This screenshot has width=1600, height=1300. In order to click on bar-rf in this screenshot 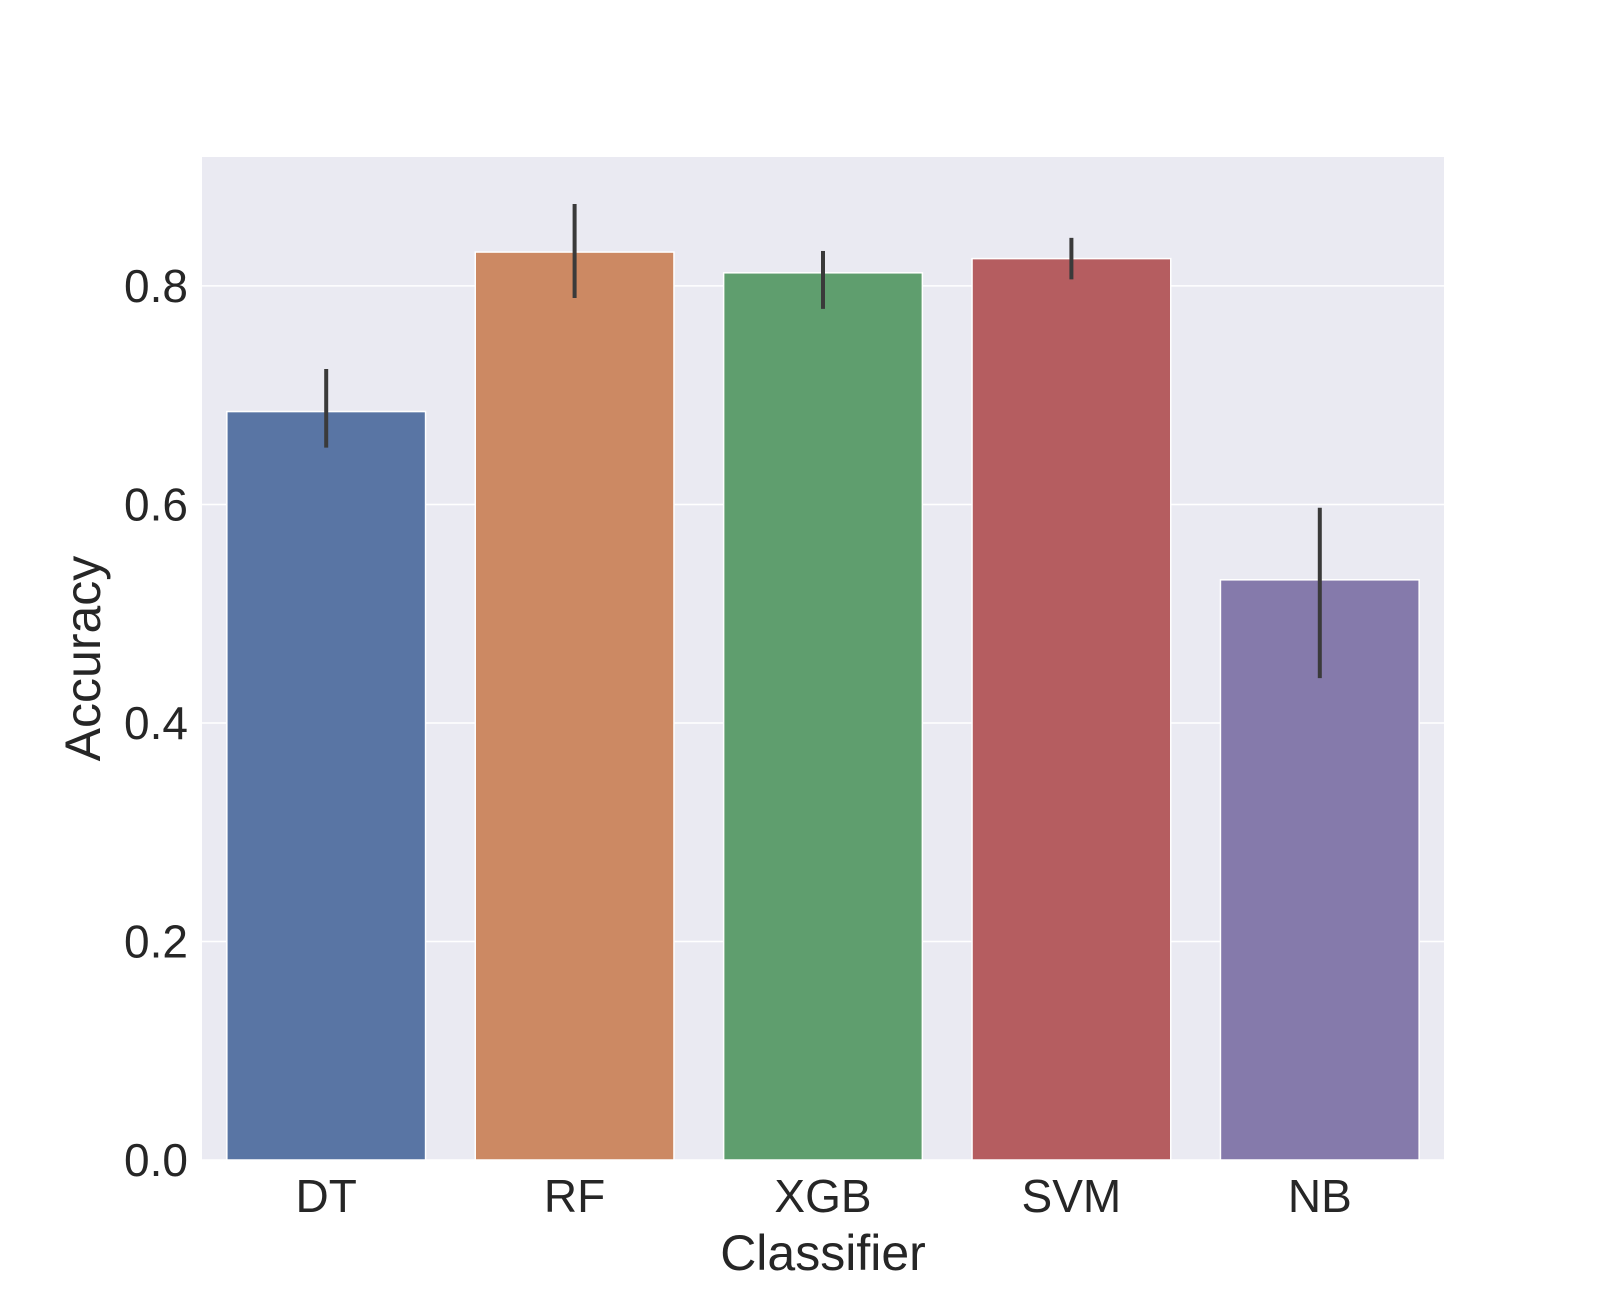, I will do `click(574, 706)`.